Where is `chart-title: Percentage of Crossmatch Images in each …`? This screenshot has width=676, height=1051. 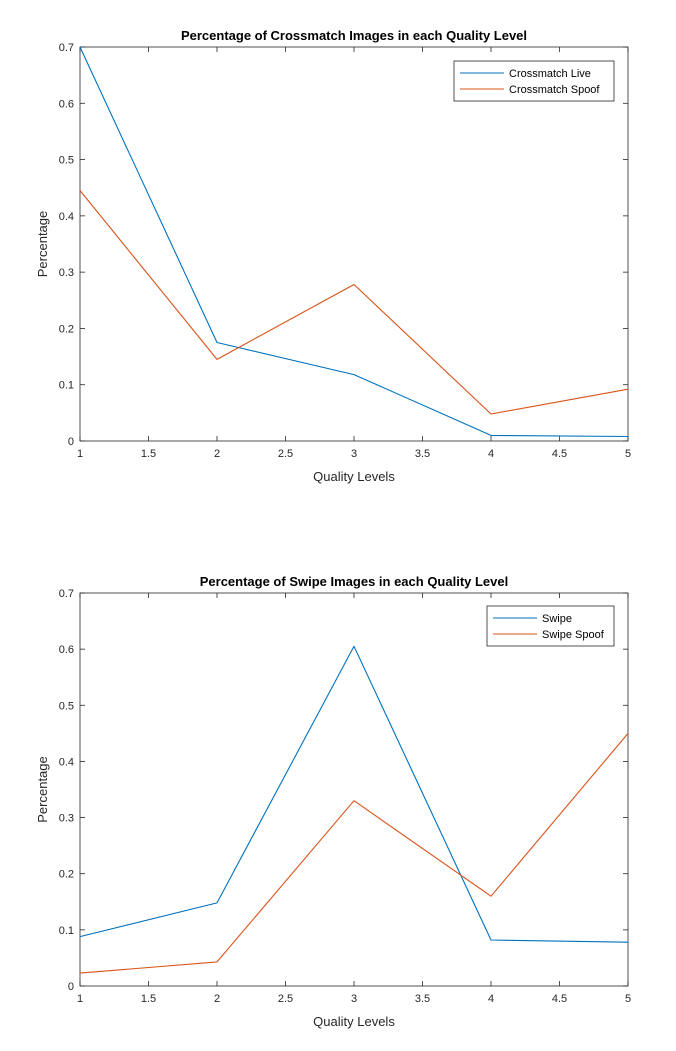 chart-title: Percentage of Crossmatch Images in each … is located at coordinates (354, 35).